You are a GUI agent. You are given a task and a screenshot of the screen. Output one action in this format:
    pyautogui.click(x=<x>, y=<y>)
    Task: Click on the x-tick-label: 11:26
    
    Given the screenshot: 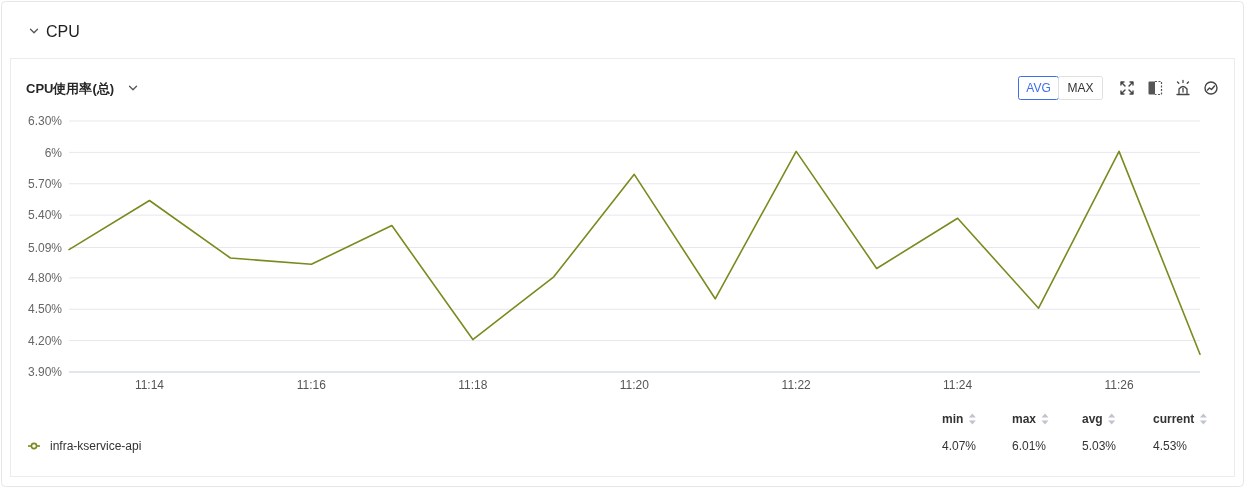 What is the action you would take?
    pyautogui.click(x=1119, y=385)
    